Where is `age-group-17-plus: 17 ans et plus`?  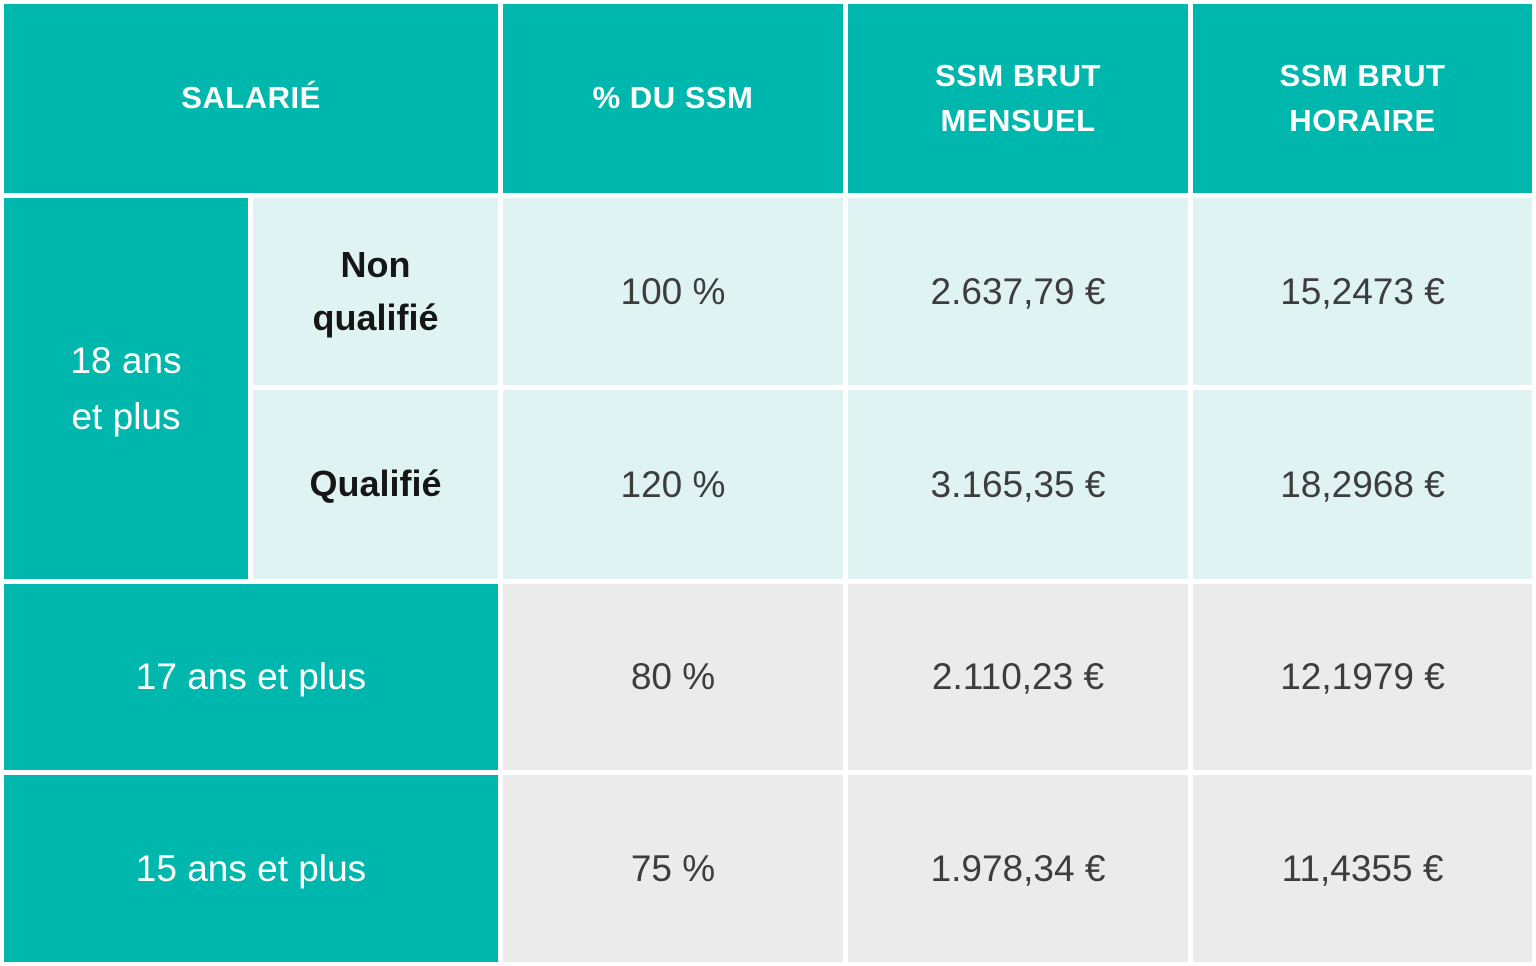
age-group-17-plus: 17 ans et plus is located at coordinates (251, 677).